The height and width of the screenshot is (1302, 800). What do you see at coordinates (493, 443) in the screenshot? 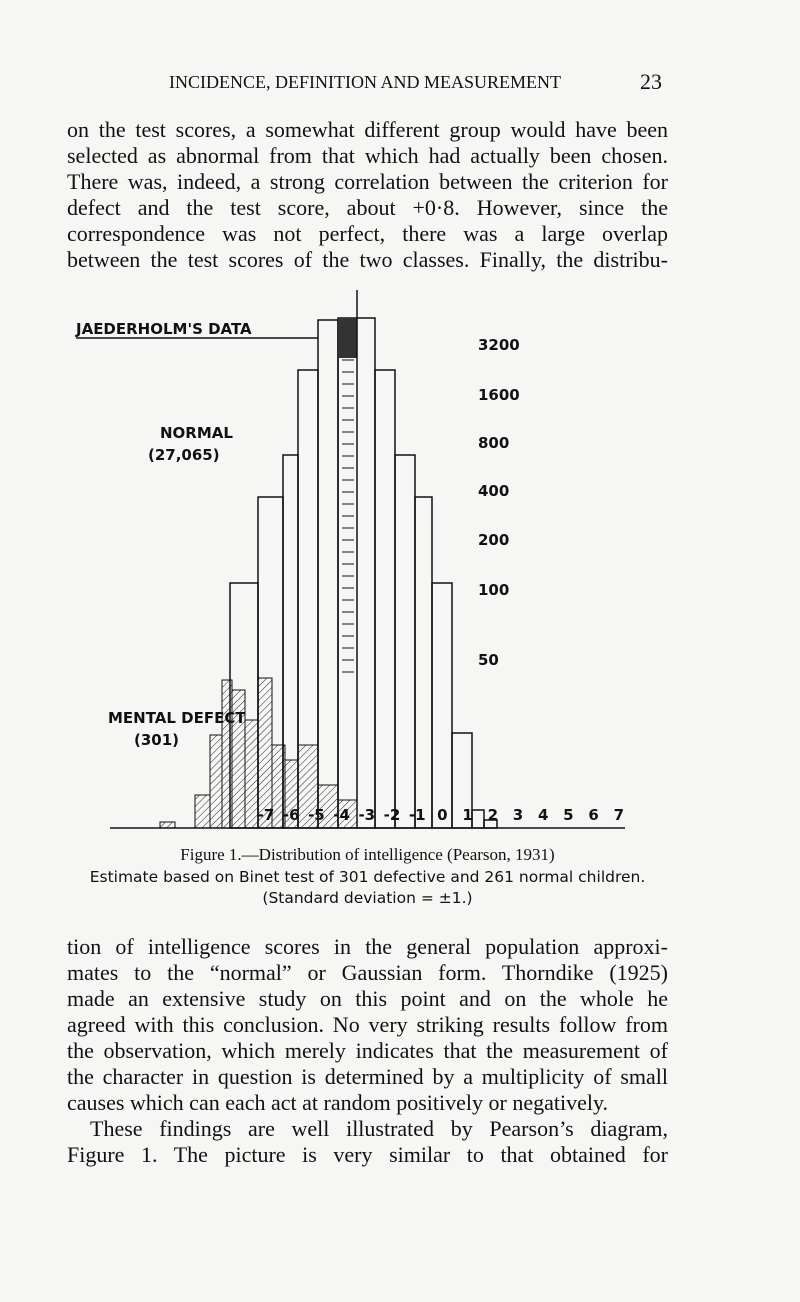
I see `scale-label: 800` at bounding box center [493, 443].